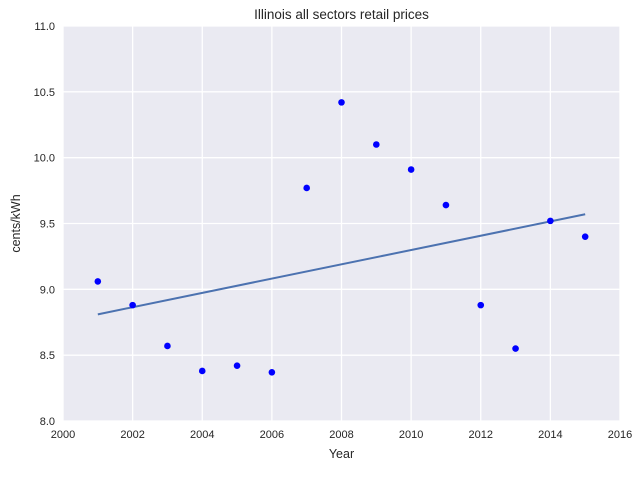 The width and height of the screenshot is (643, 477). What do you see at coordinates (44, 27) in the screenshot?
I see `y-tick-label: 11.0` at bounding box center [44, 27].